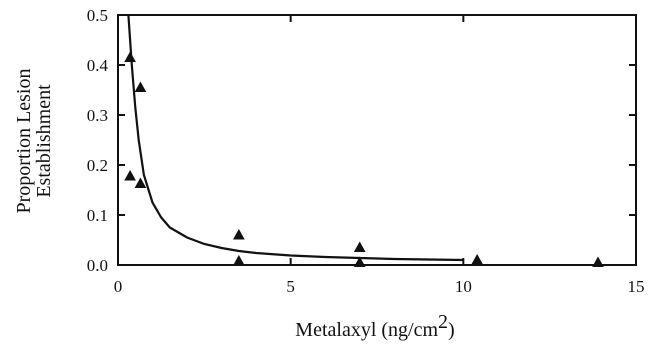 Image resolution: width=648 pixels, height=351 pixels. Describe the element at coordinates (97, 215) in the screenshot. I see `y-tick-label: 0.1` at that location.